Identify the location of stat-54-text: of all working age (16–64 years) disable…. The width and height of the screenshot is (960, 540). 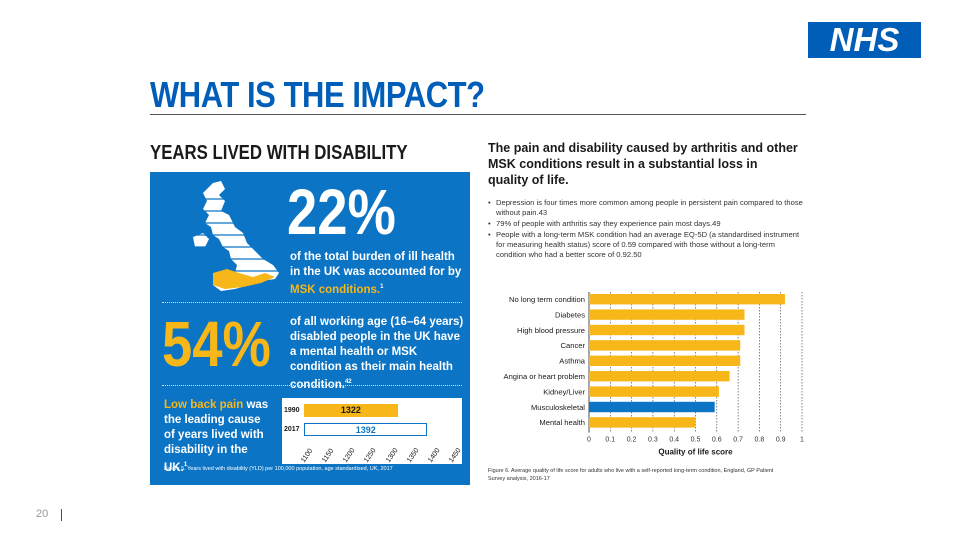
(377, 353).